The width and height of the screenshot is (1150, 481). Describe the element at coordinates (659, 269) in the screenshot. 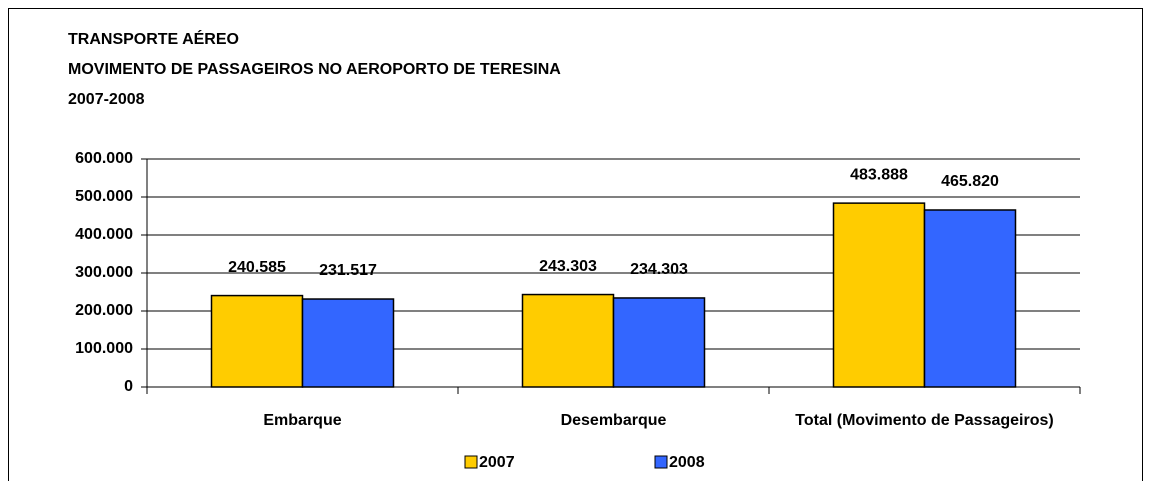

I see `value-label: 234.303` at that location.